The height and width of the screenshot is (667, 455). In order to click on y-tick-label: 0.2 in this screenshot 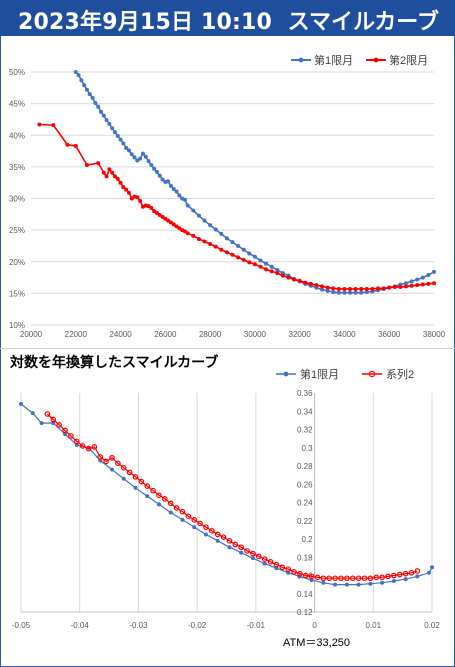, I will do `click(307, 539)`.